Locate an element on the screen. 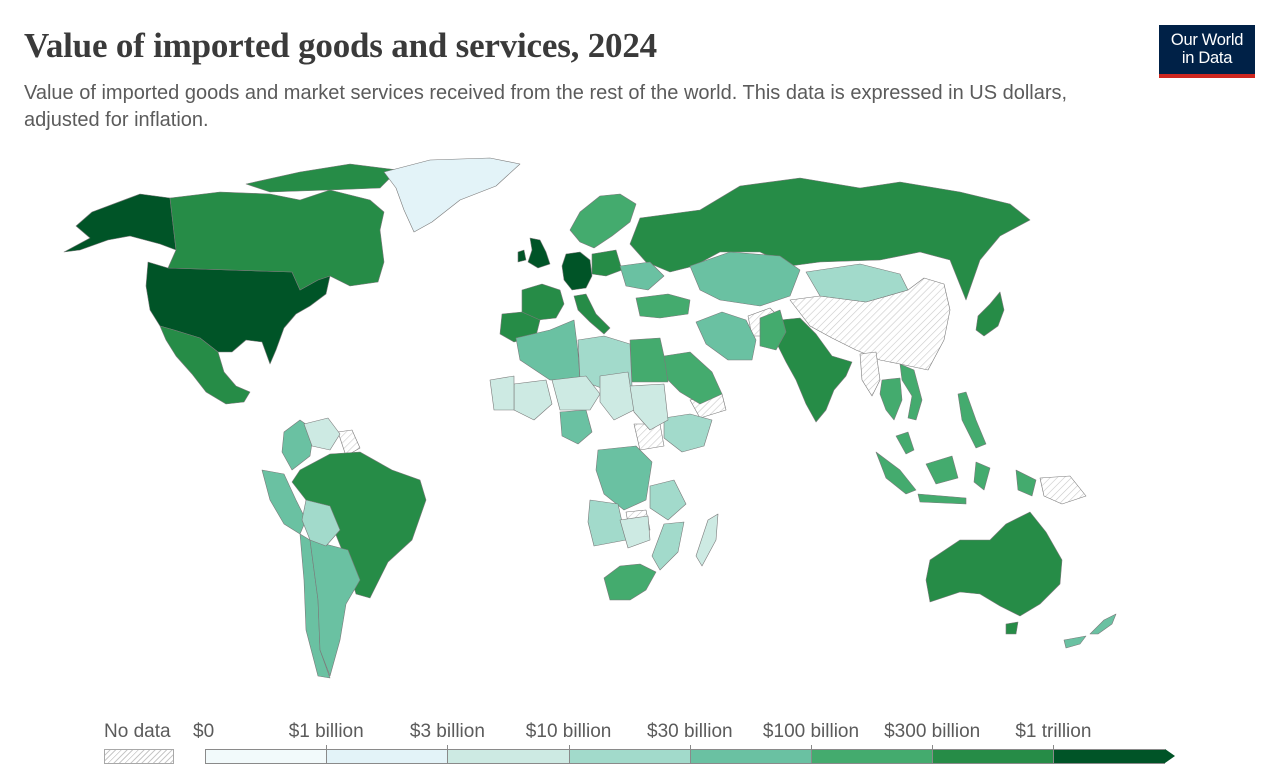  region-sudan: Sudan is located at coordinates (649, 407).